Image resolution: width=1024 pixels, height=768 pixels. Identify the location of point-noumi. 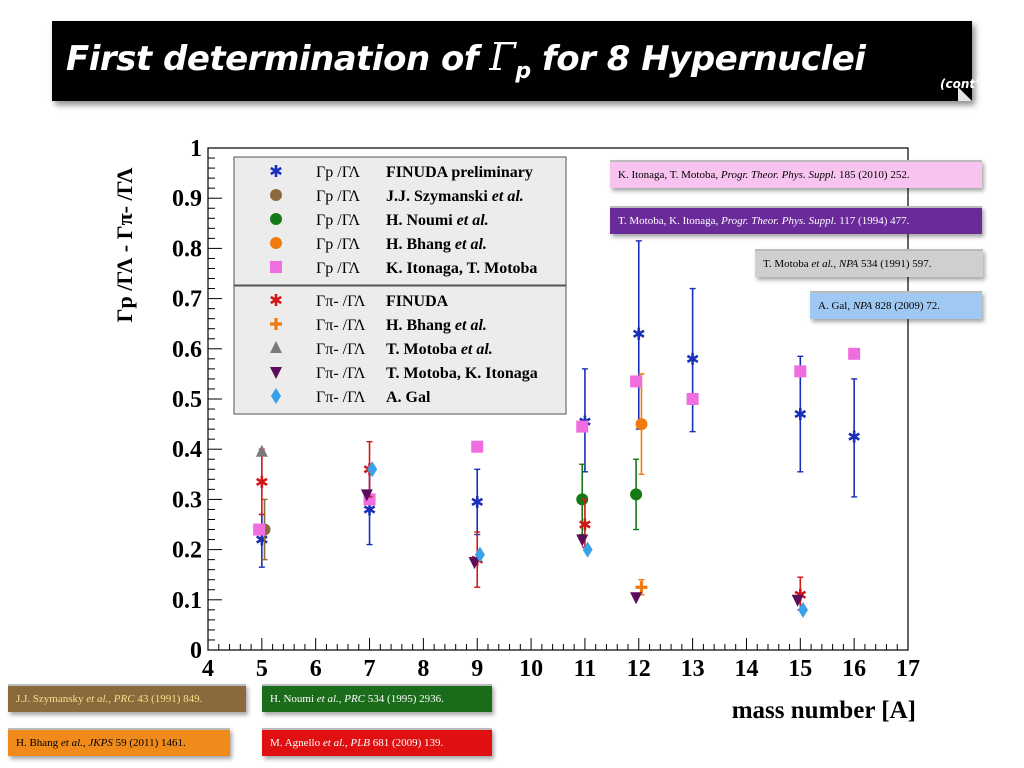
(636, 494).